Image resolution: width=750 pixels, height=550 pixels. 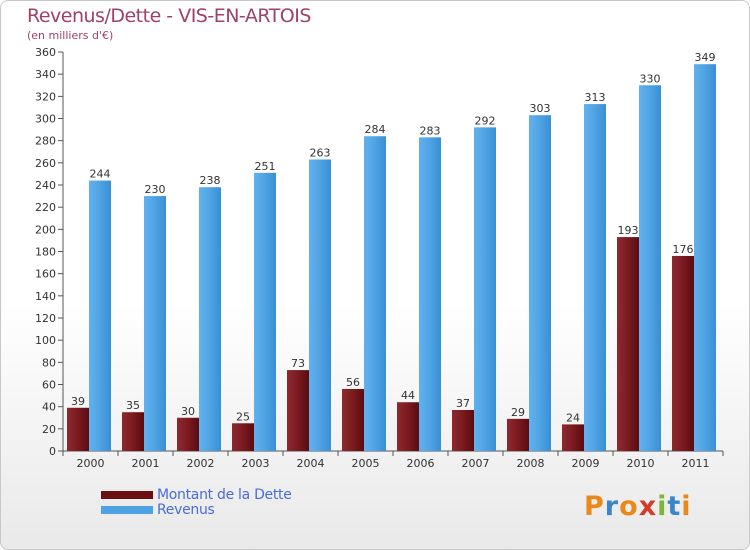 What do you see at coordinates (531, 463) in the screenshot?
I see `x-tick-label: 2008` at bounding box center [531, 463].